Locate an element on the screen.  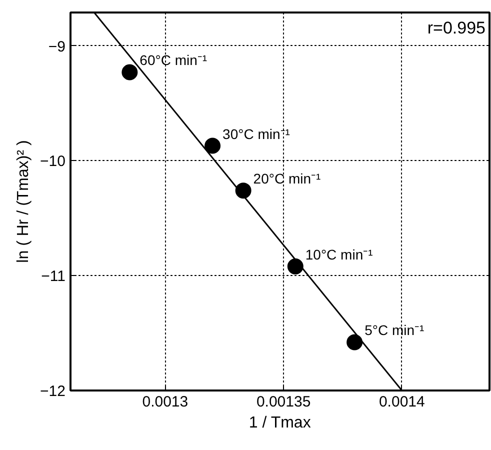
annotation: r=0.995 is located at coordinates (456, 28).